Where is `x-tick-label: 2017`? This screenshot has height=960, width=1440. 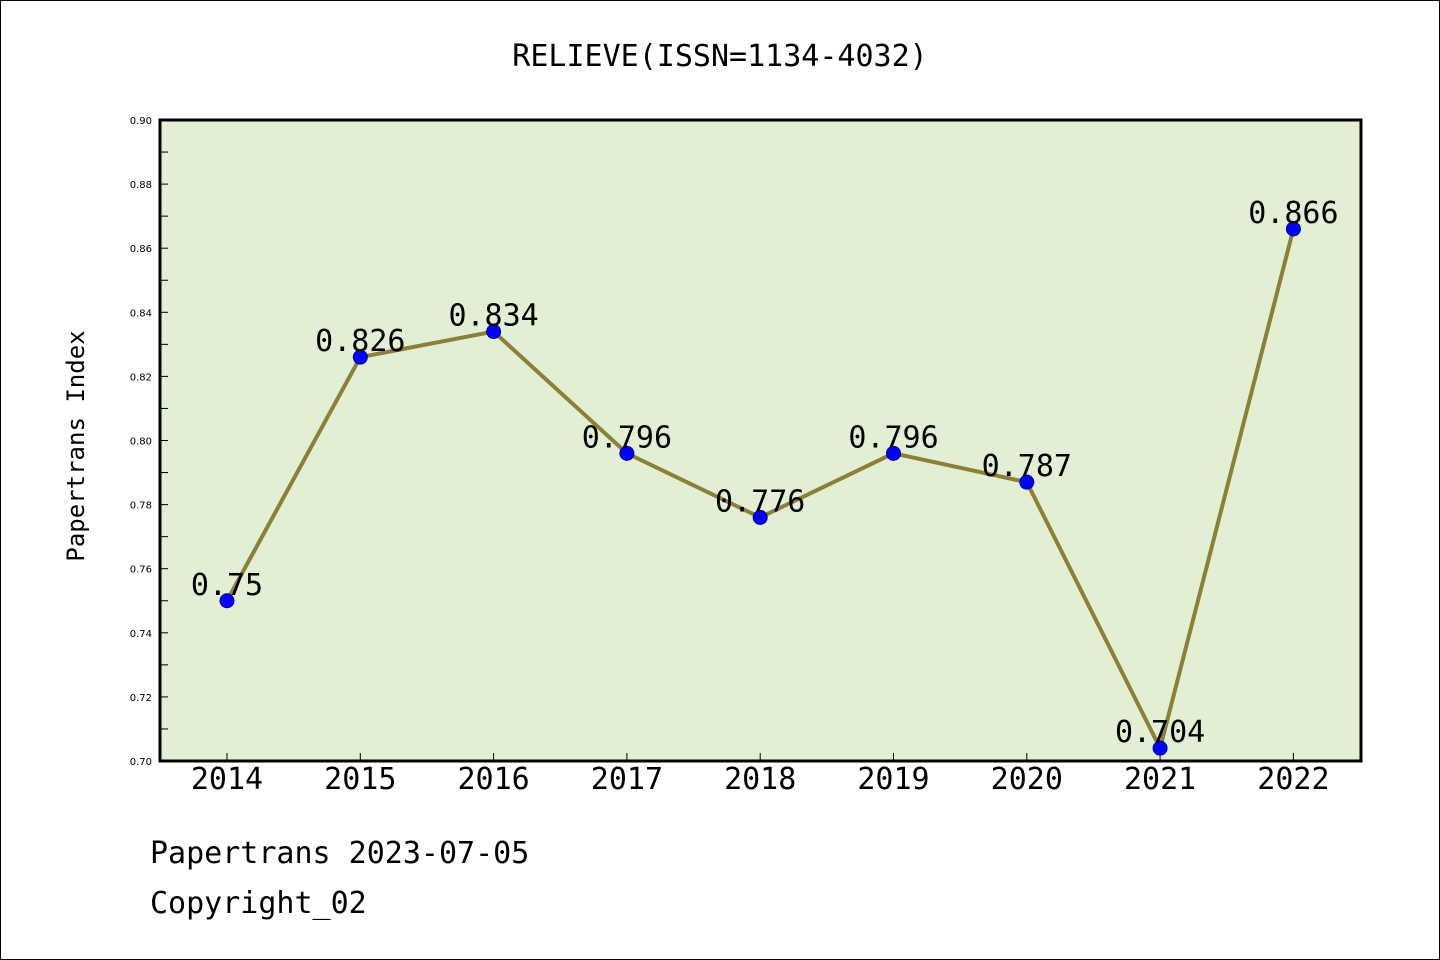
x-tick-label: 2017 is located at coordinates (627, 779).